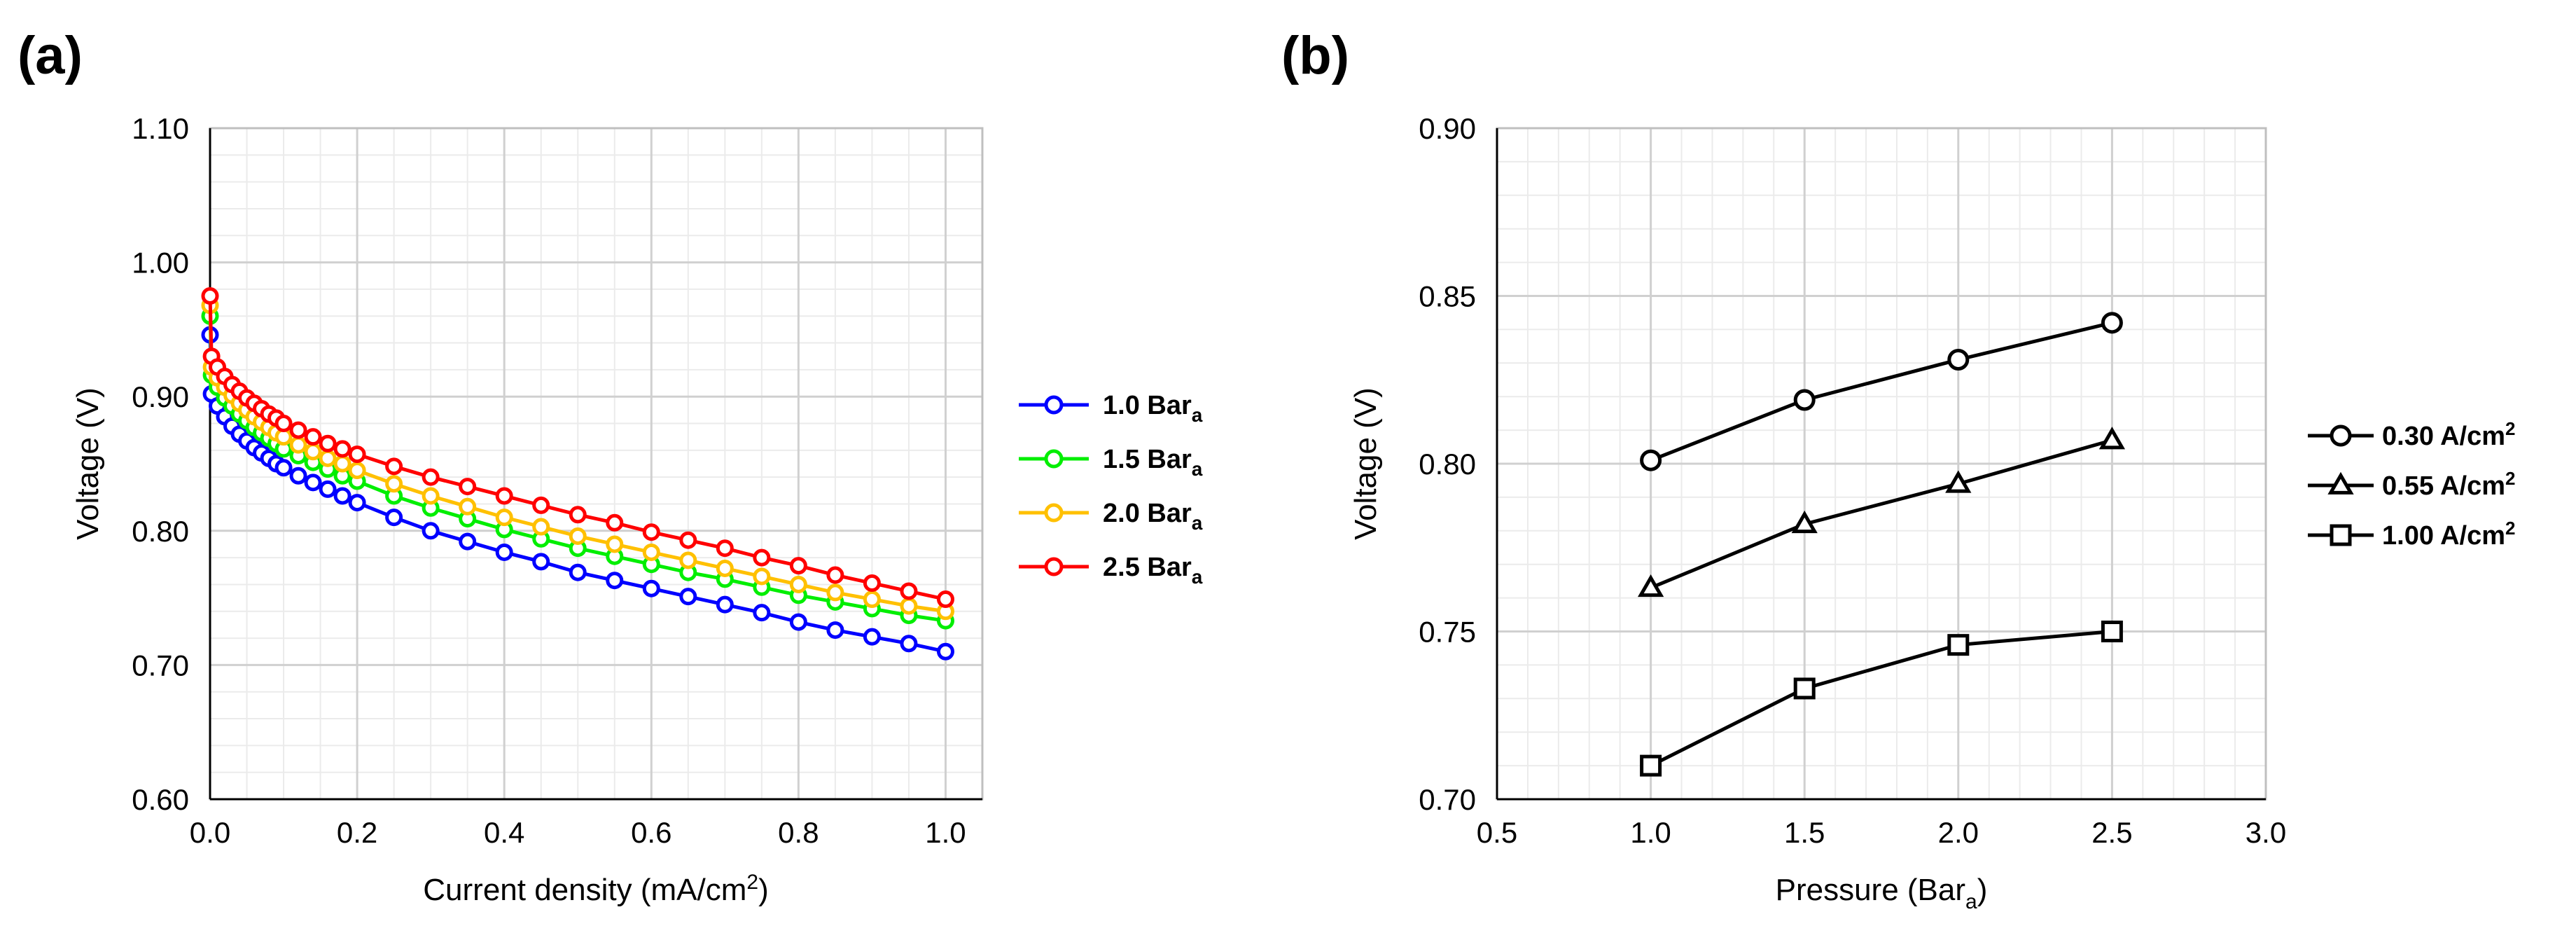 This screenshot has width=2576, height=933. What do you see at coordinates (2449, 434) in the screenshot?
I see `legend-label: 0.30 A/cm2` at bounding box center [2449, 434].